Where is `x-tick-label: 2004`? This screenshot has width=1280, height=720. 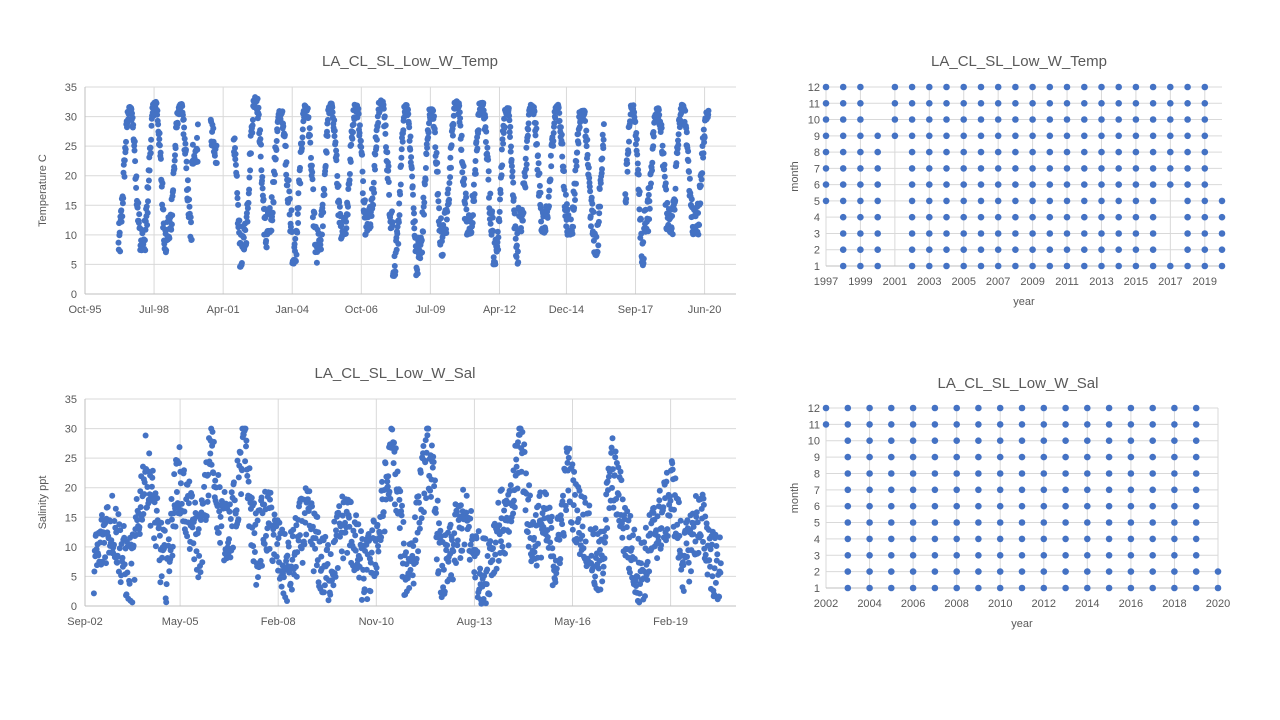 x-tick-label: 2004 is located at coordinates (869, 604).